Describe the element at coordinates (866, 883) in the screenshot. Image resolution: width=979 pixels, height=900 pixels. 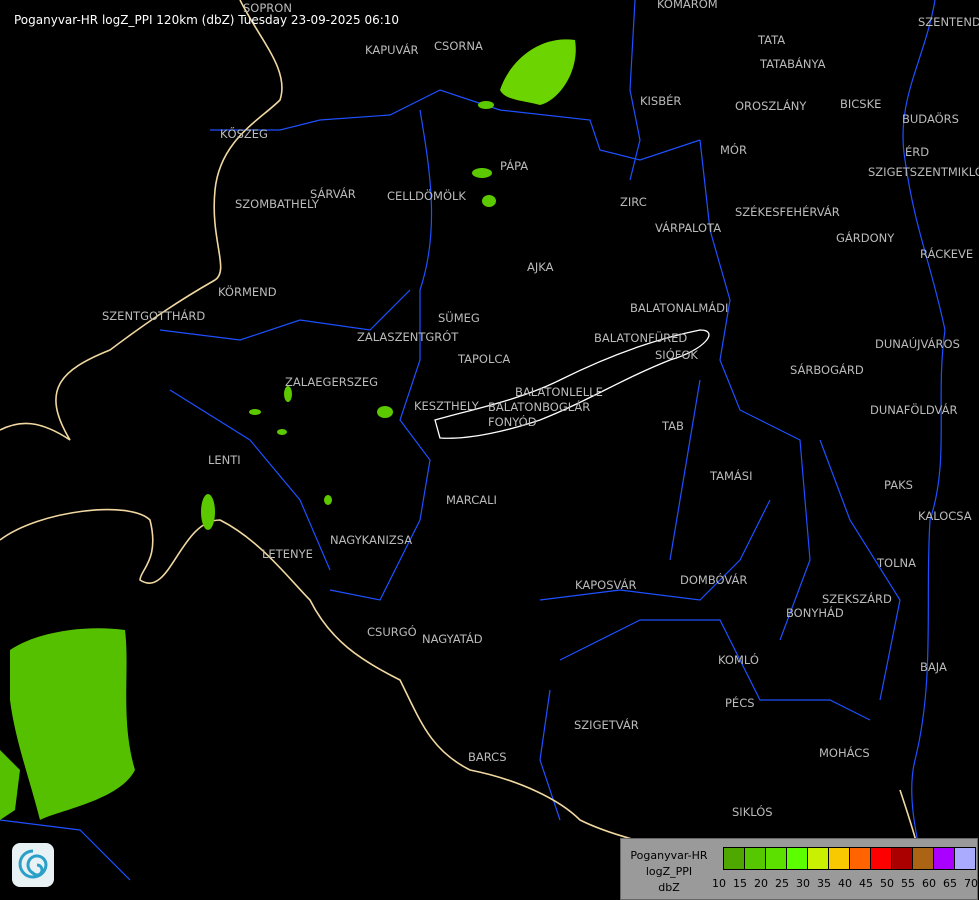
I see `legend-tick-label: 45` at that location.